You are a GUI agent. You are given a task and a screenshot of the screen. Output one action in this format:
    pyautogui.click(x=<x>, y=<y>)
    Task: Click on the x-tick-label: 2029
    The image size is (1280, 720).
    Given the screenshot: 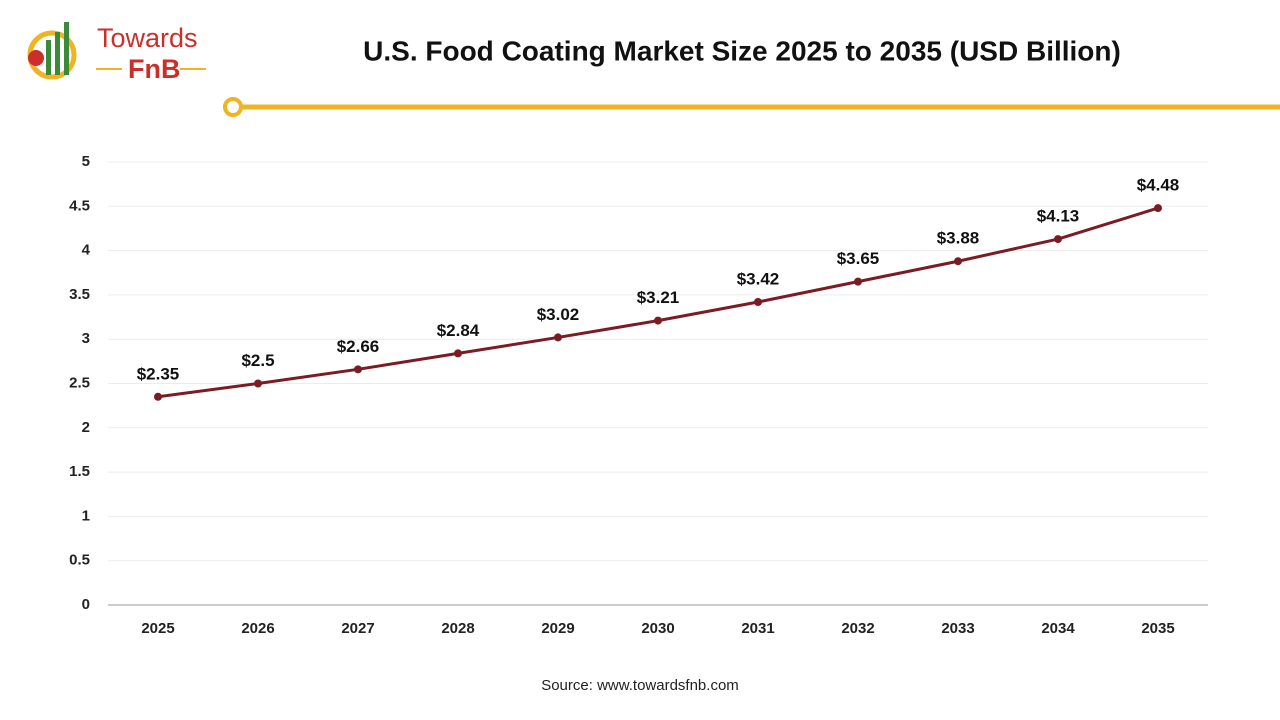 What is the action you would take?
    pyautogui.click(x=557, y=628)
    